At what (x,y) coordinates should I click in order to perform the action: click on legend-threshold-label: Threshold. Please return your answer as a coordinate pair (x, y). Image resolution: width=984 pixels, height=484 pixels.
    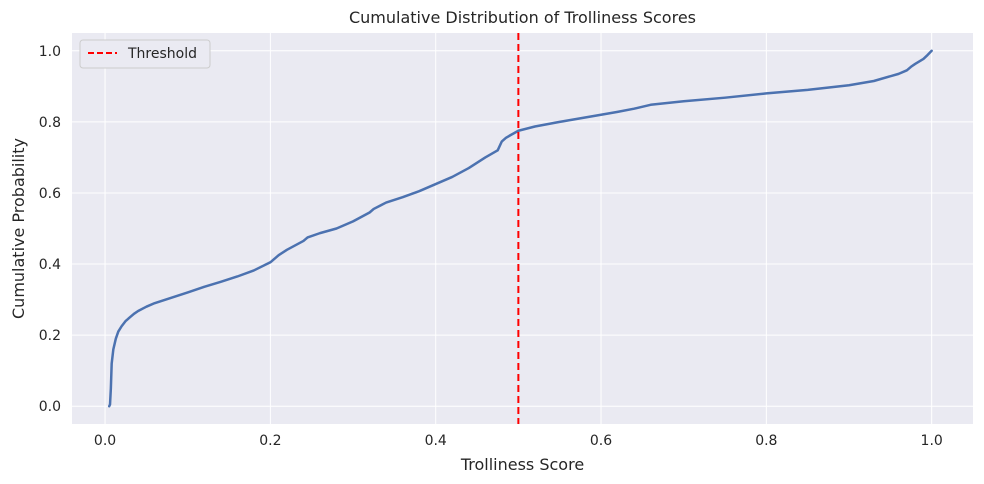
    Looking at the image, I should click on (162, 54).